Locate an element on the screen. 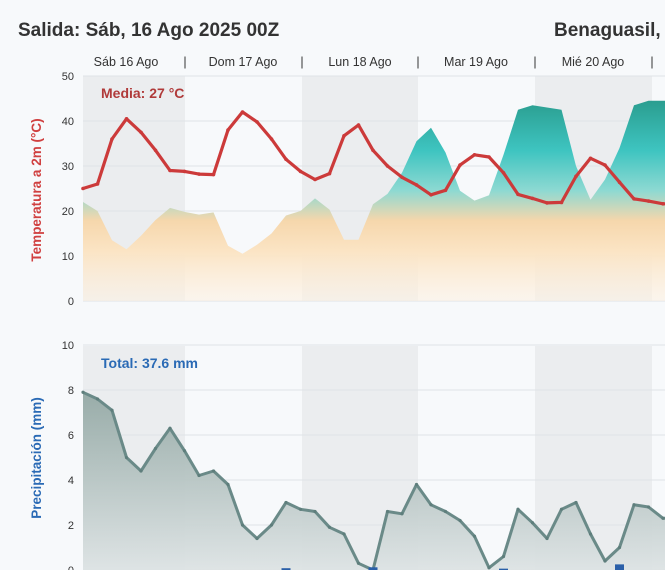 The image size is (665, 570). day-label: Dom 17 Ago is located at coordinates (243, 62).